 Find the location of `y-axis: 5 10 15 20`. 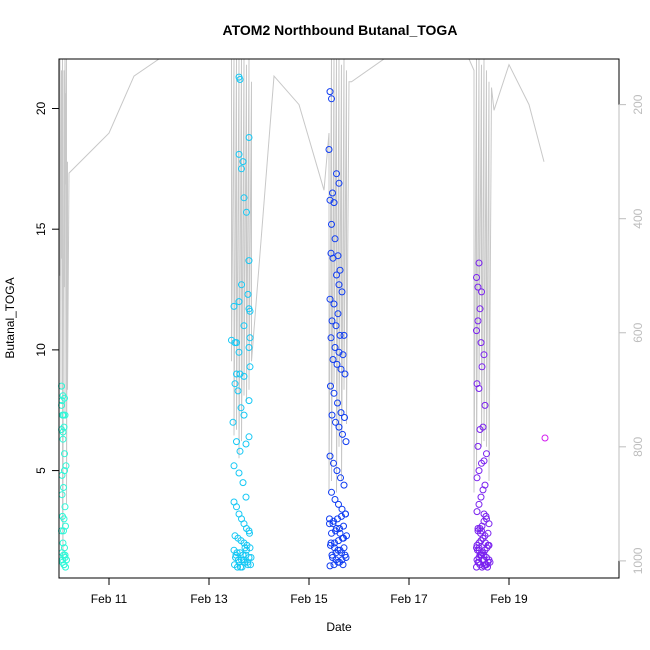

y-axis: 5 10 15 20 is located at coordinates (46, 287).